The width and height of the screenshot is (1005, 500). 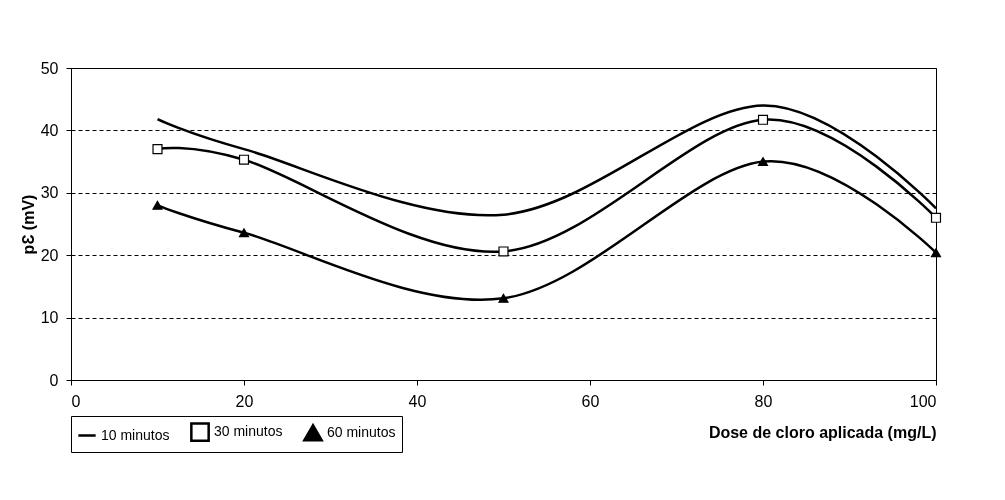 What do you see at coordinates (49, 318) in the screenshot?
I see `y-tick-label: 10` at bounding box center [49, 318].